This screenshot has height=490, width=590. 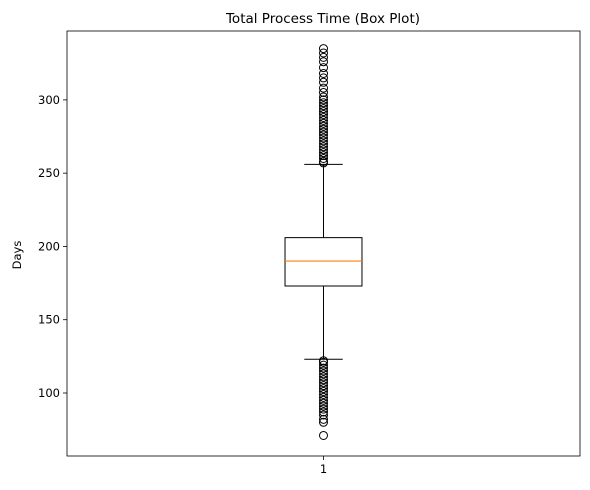 What do you see at coordinates (17, 255) in the screenshot?
I see `y-axis-label: Days` at bounding box center [17, 255].